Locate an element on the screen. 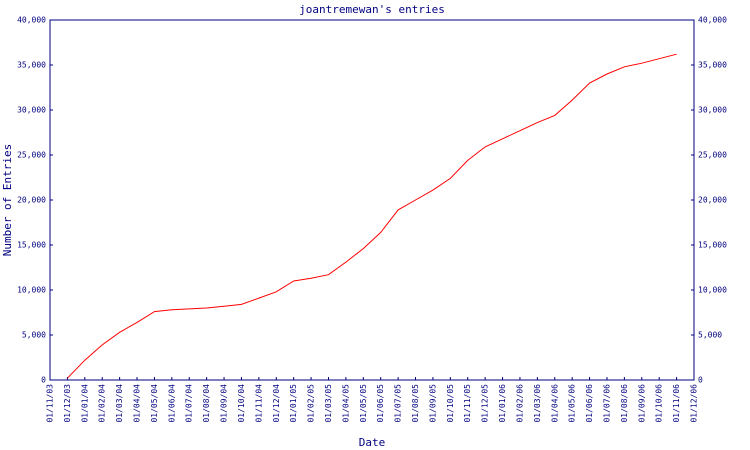 The image size is (750, 450). x-tick-label: 01/03/05 is located at coordinates (328, 403).